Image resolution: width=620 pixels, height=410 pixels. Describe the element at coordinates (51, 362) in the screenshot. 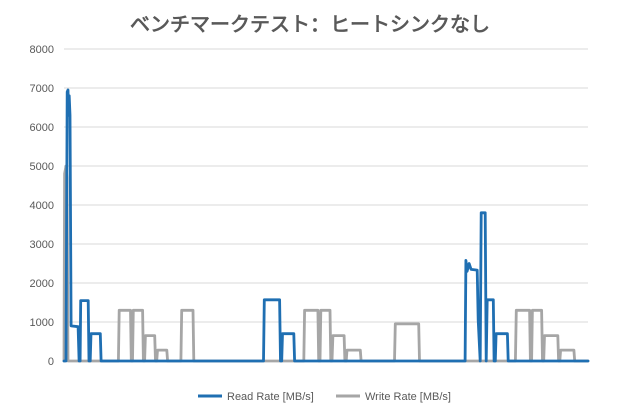

I see `y-tick-label-0: 0` at that location.